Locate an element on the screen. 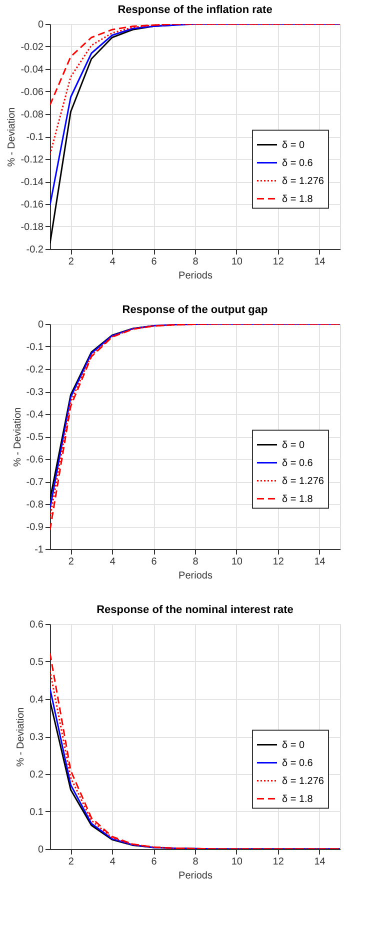  y-tick-label: 0.4 is located at coordinates (37, 700).